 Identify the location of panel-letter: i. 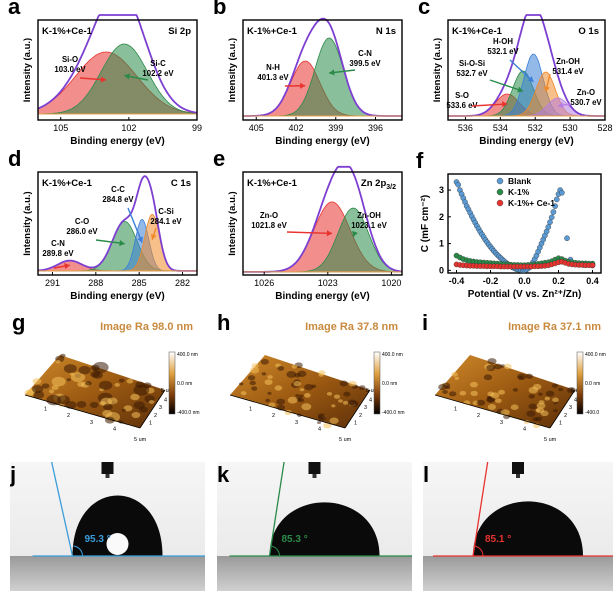
(425, 322).